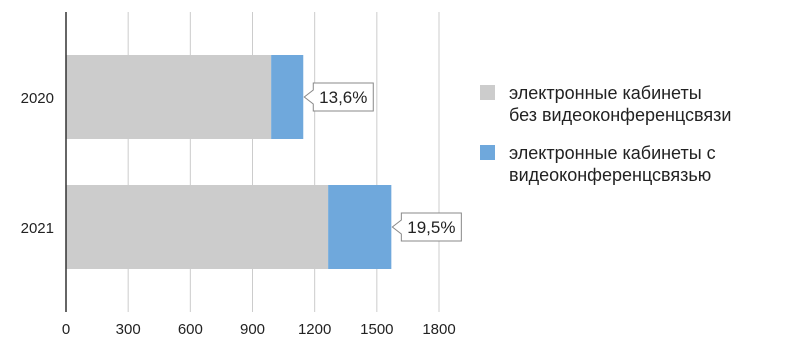 The image size is (795, 342). What do you see at coordinates (128, 329) in the screenshot?
I see `x-tick-label-300: 300` at bounding box center [128, 329].